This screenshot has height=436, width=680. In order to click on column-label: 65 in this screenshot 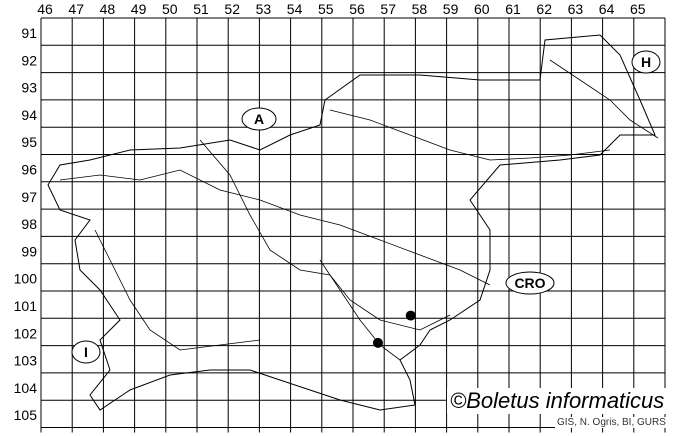, I will do `click(638, 9)`.